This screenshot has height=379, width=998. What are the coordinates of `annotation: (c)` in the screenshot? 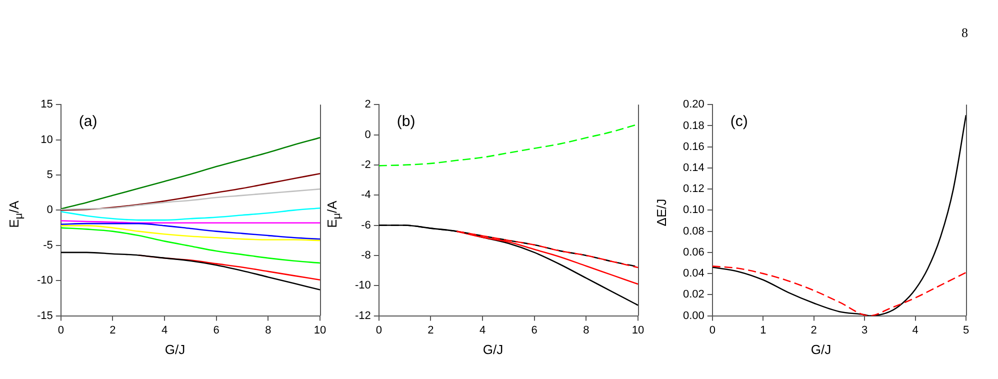 It's located at (739, 121).